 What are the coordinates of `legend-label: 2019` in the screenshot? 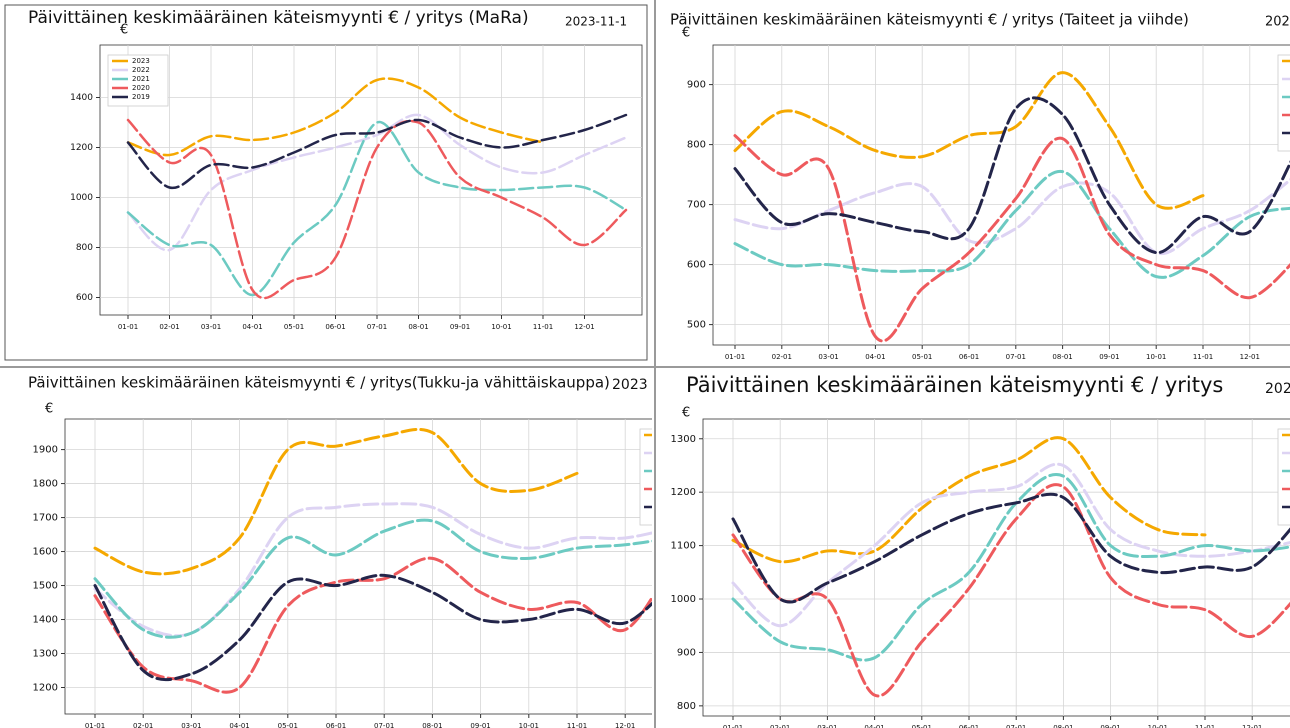 It's located at (141, 97).